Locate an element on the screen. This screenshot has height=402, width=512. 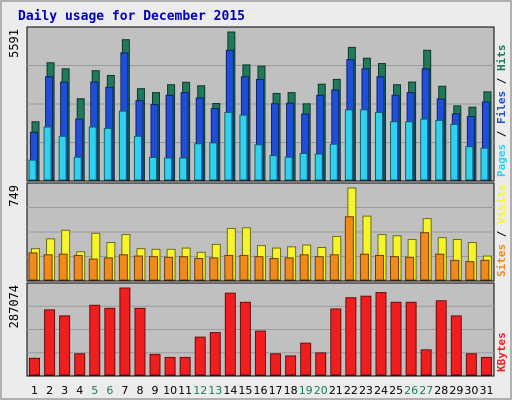
x-tick-label: 15 is located at coordinates (245, 390).